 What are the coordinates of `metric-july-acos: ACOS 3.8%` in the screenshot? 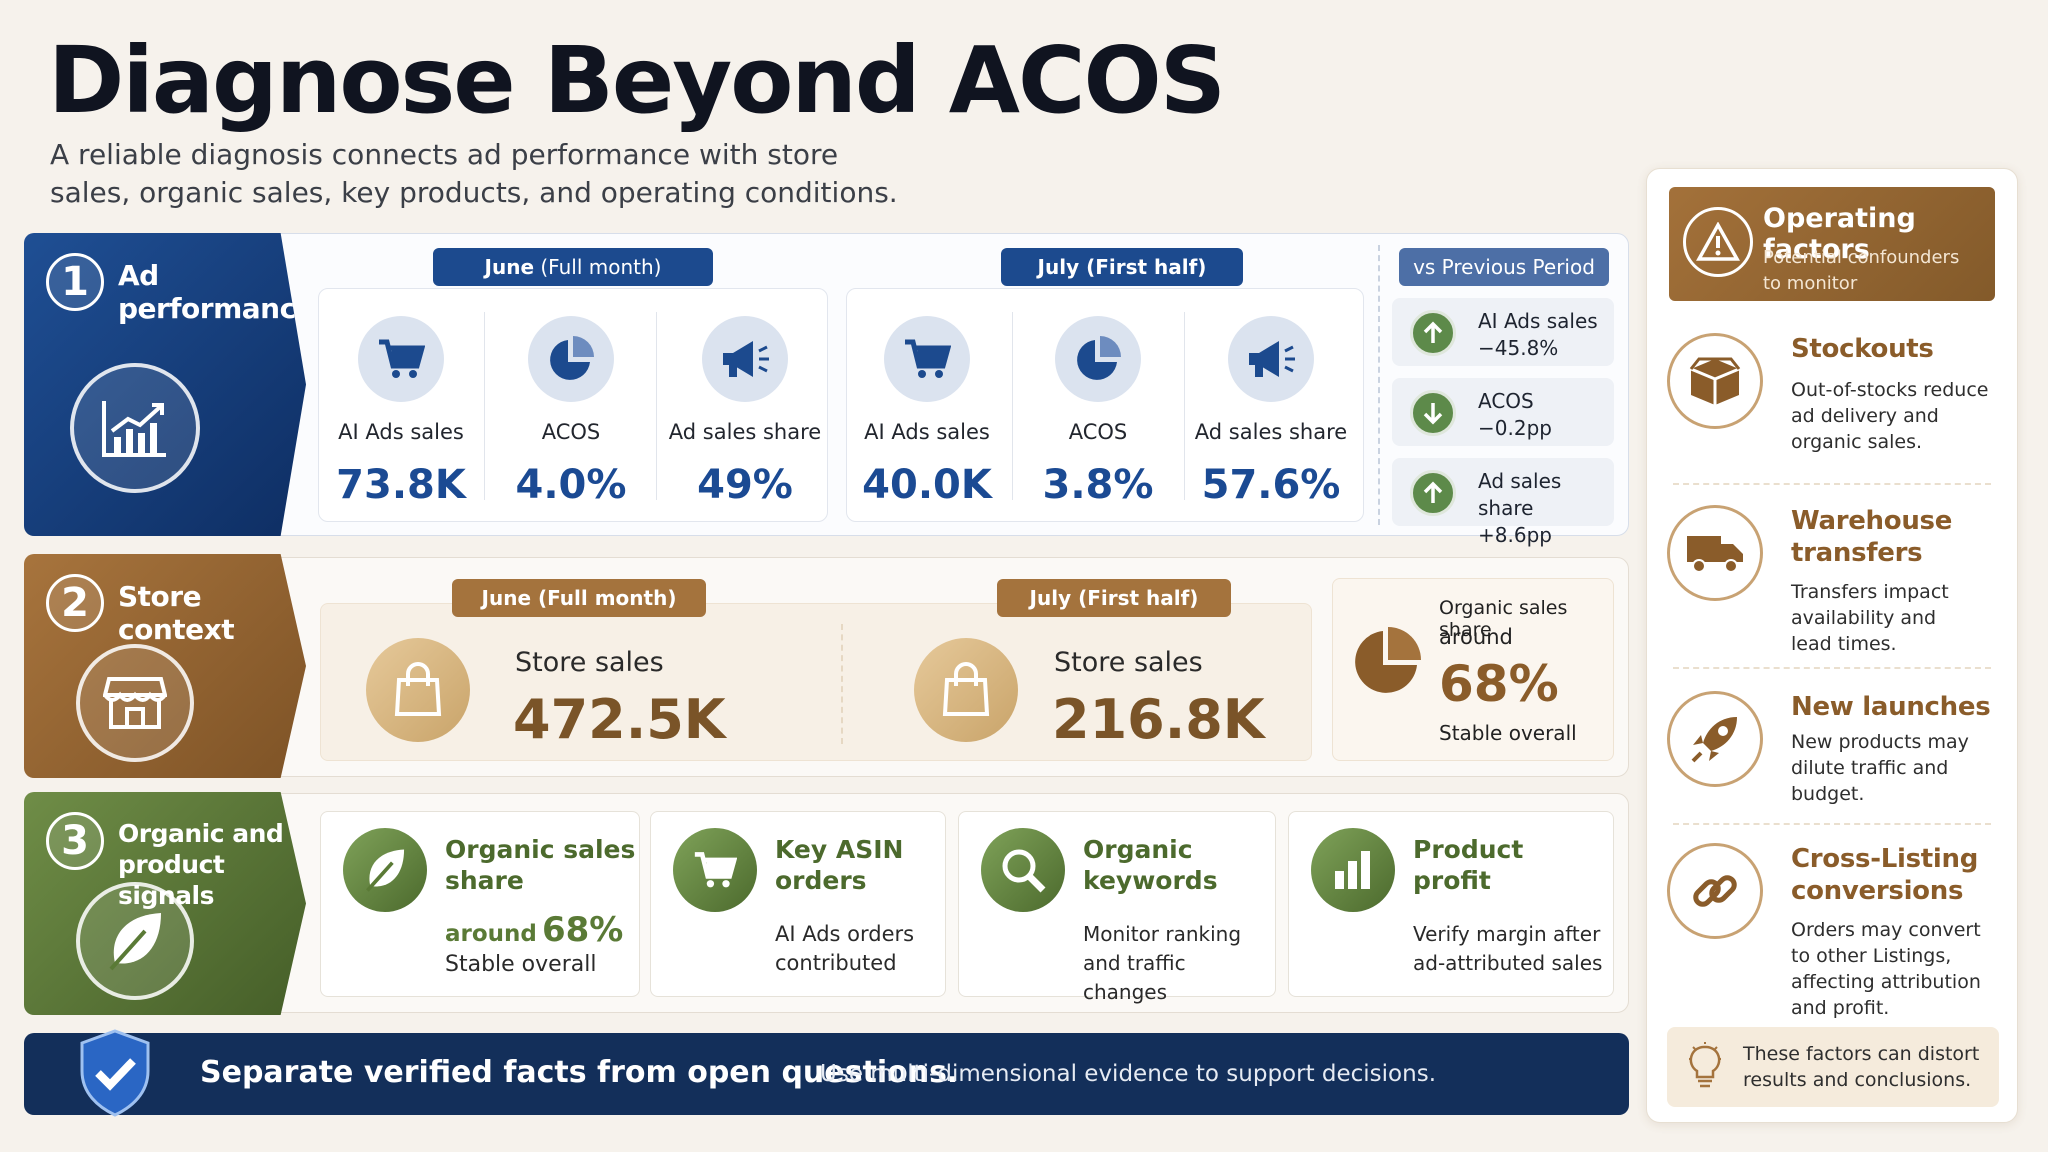 It's located at (1098, 412).